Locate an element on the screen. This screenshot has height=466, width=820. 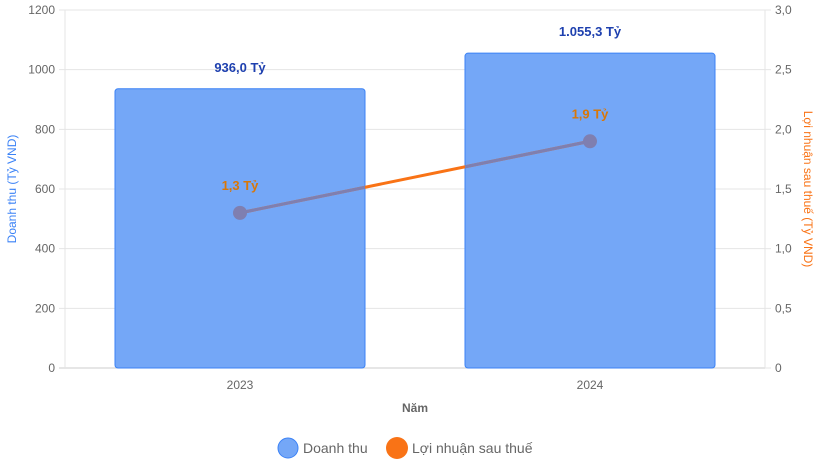
left-tick-label: 0 is located at coordinates (51, 368).